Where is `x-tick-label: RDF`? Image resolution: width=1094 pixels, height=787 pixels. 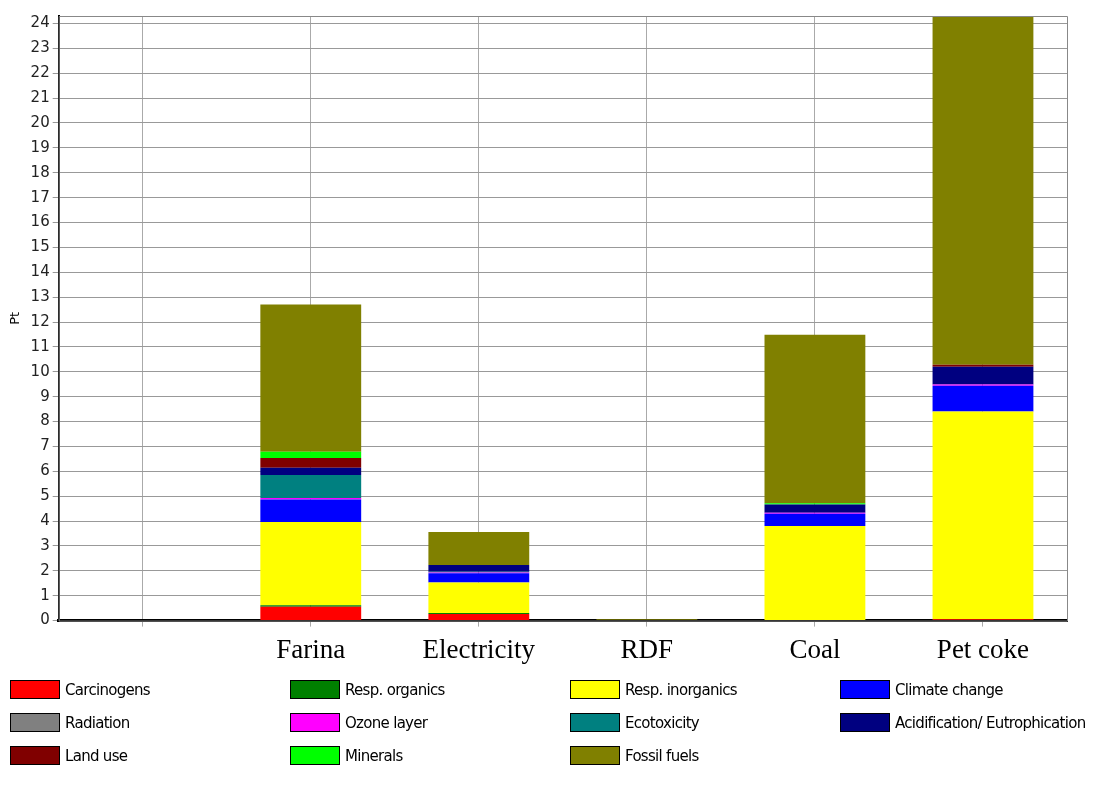
x-tick-label: RDF is located at coordinates (647, 648).